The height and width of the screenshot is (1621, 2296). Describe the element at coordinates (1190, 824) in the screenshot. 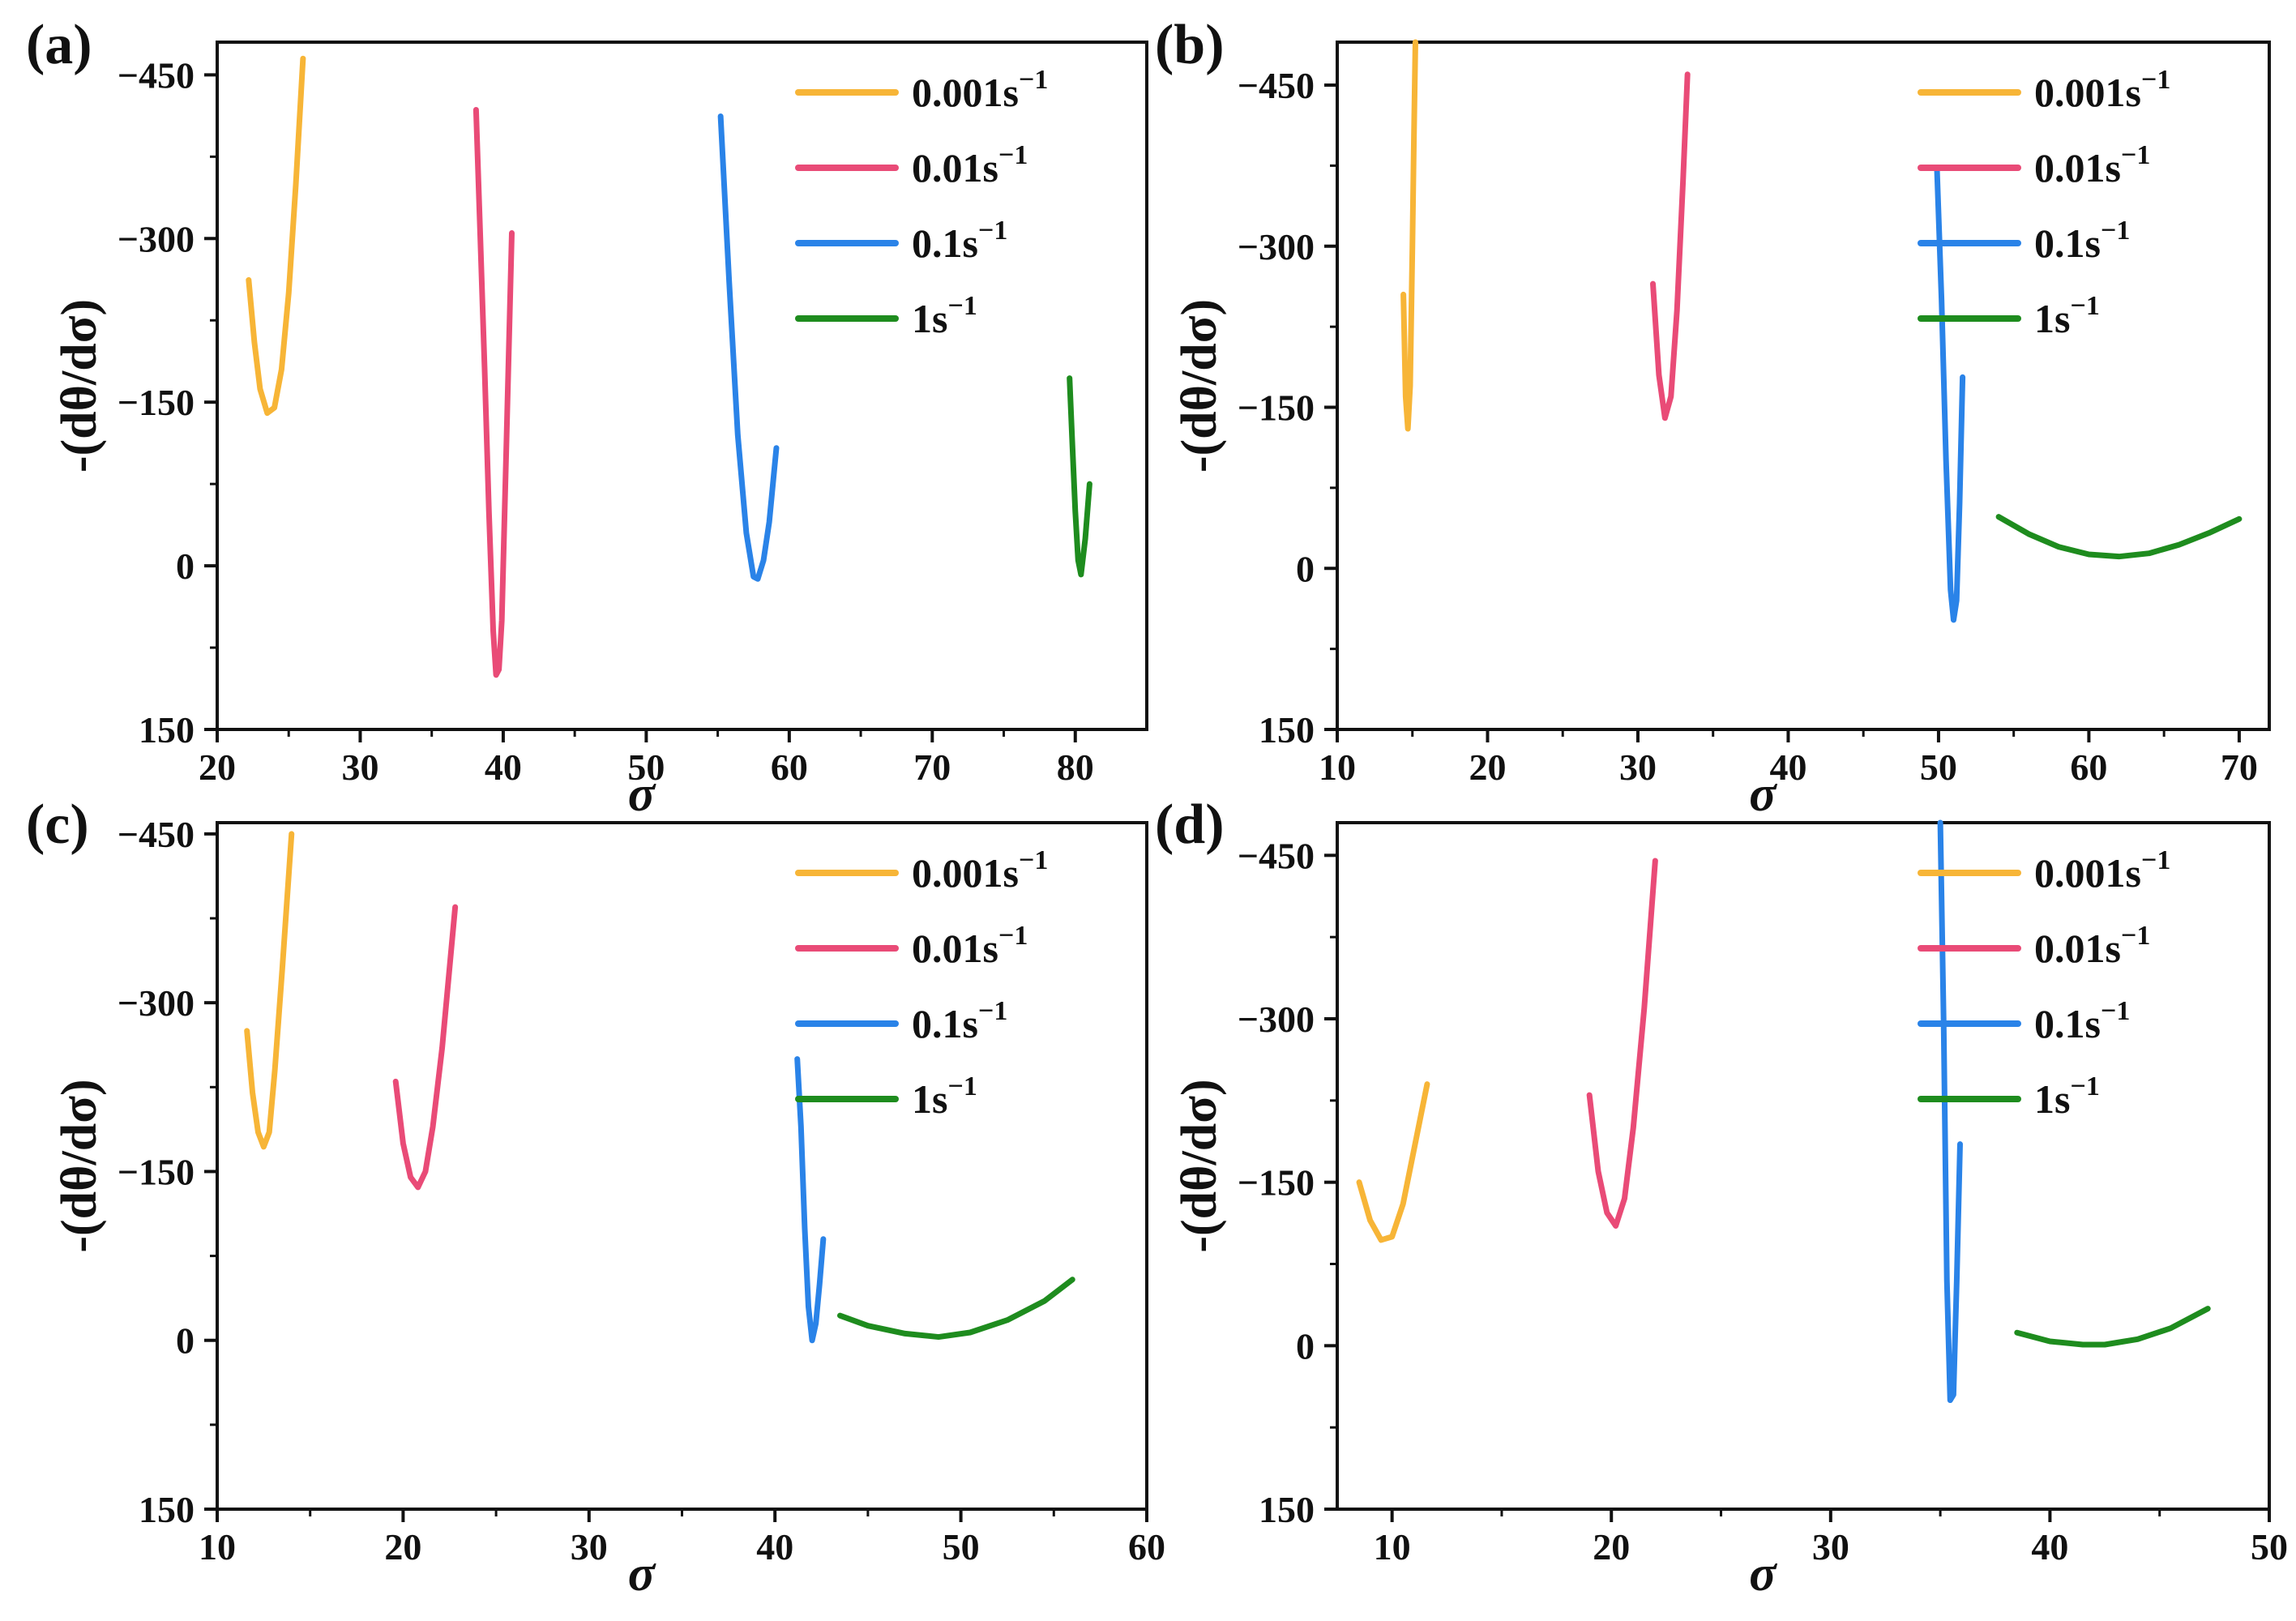

I see `panel-label: (d)` at that location.